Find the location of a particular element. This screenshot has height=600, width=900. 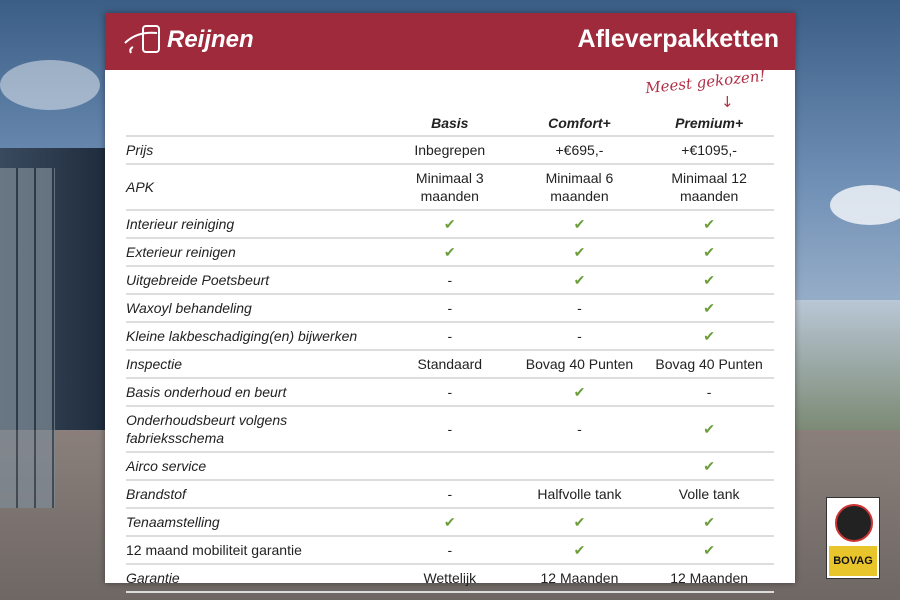

page-title: Afleverpakketten is located at coordinates (678, 39).